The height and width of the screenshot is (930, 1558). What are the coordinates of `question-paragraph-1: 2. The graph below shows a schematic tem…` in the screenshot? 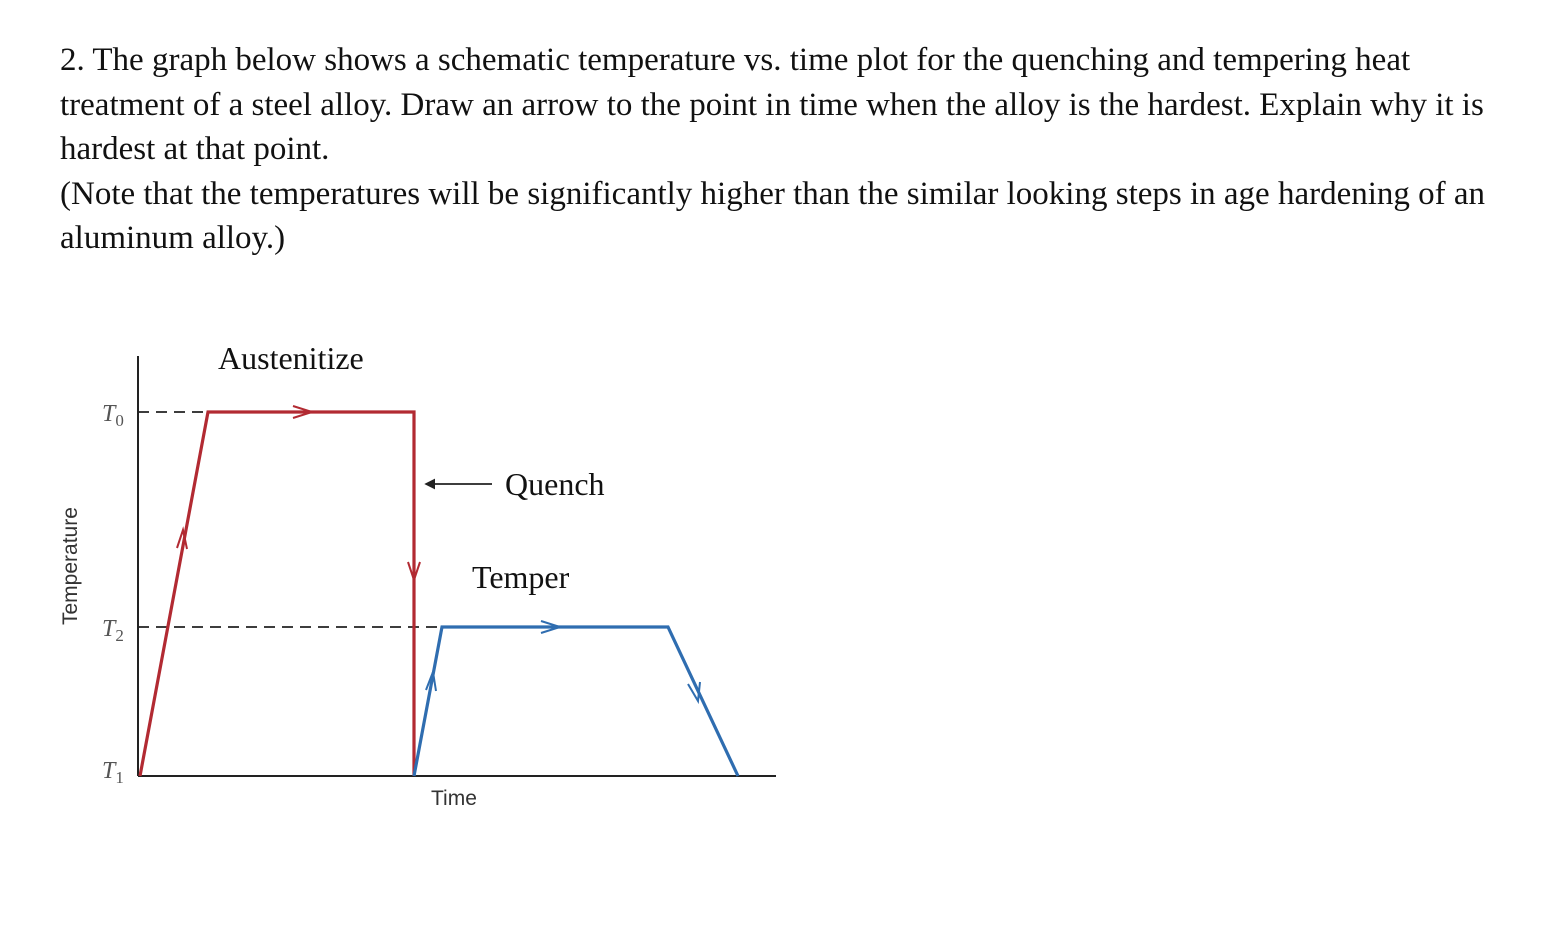 It's located at (772, 104).